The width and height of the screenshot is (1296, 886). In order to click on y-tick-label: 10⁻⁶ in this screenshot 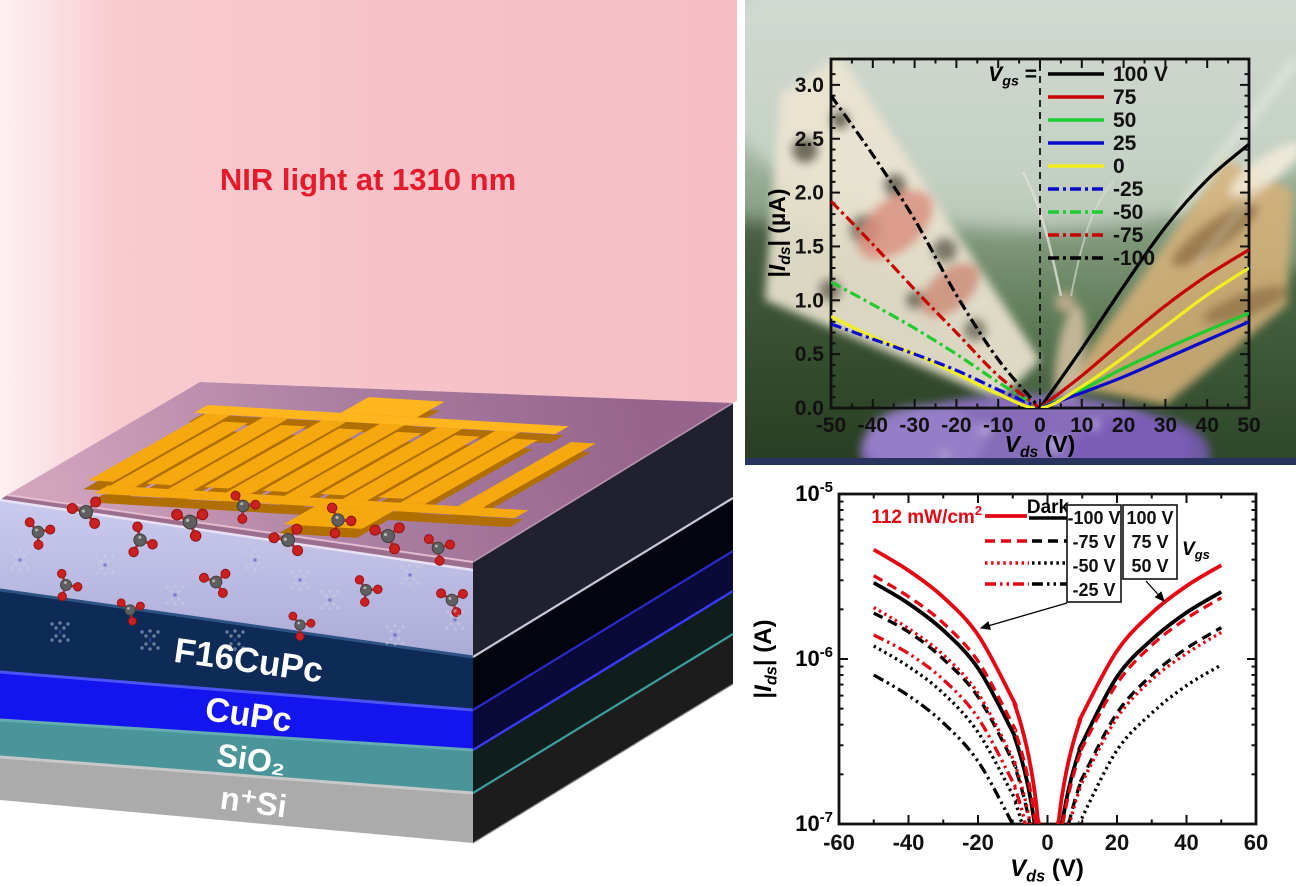, I will do `click(814, 657)`.